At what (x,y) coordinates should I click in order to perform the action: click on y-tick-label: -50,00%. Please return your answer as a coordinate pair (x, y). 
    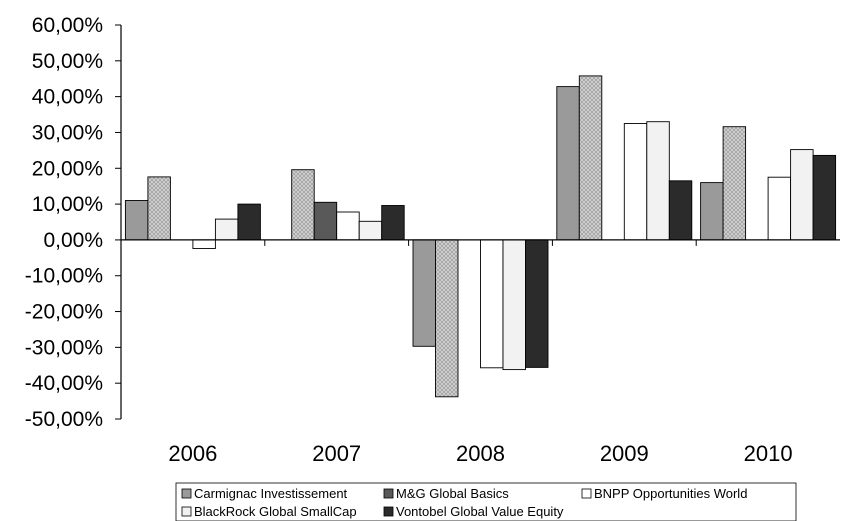
    Looking at the image, I should click on (64, 419).